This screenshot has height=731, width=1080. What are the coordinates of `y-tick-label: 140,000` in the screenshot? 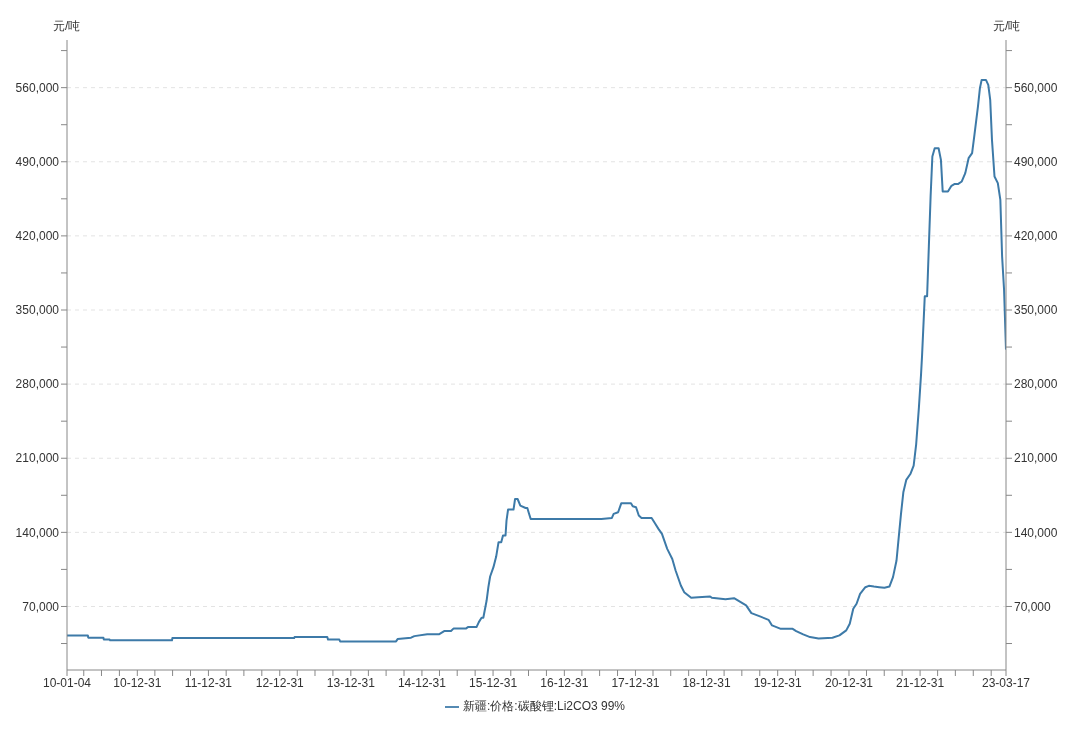 It's located at (37, 532).